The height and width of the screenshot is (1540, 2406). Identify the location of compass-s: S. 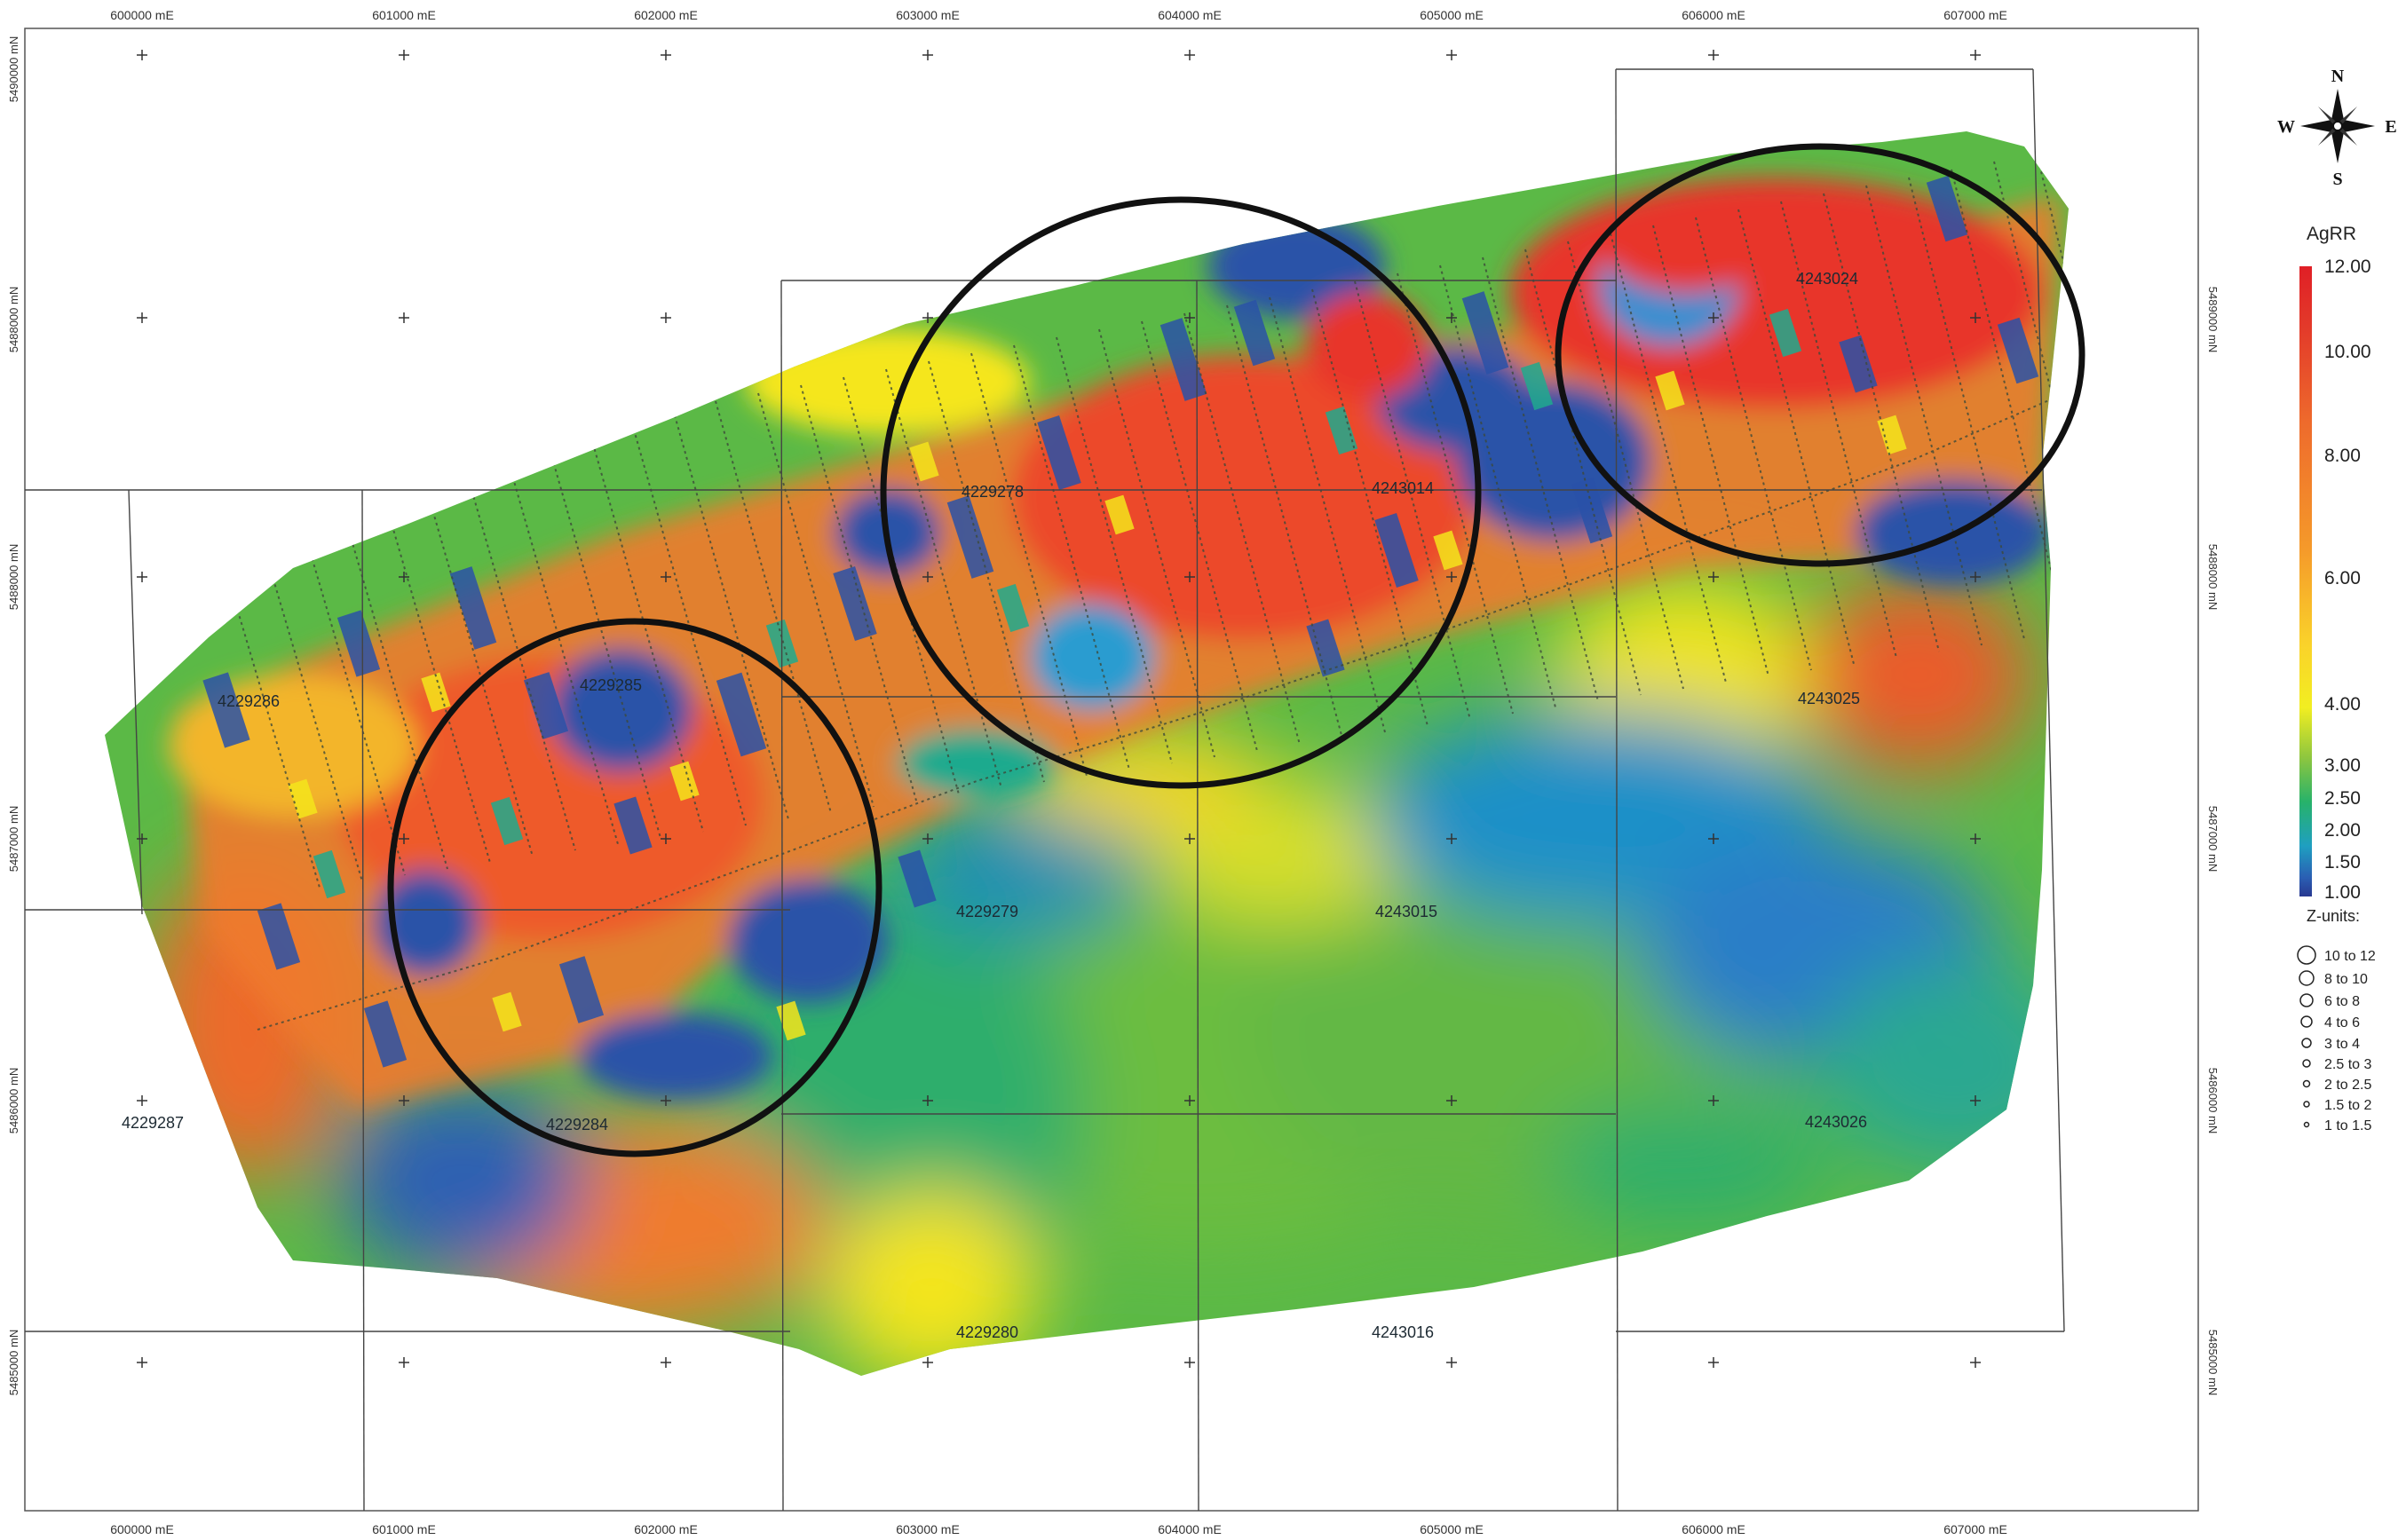
(2337, 180).